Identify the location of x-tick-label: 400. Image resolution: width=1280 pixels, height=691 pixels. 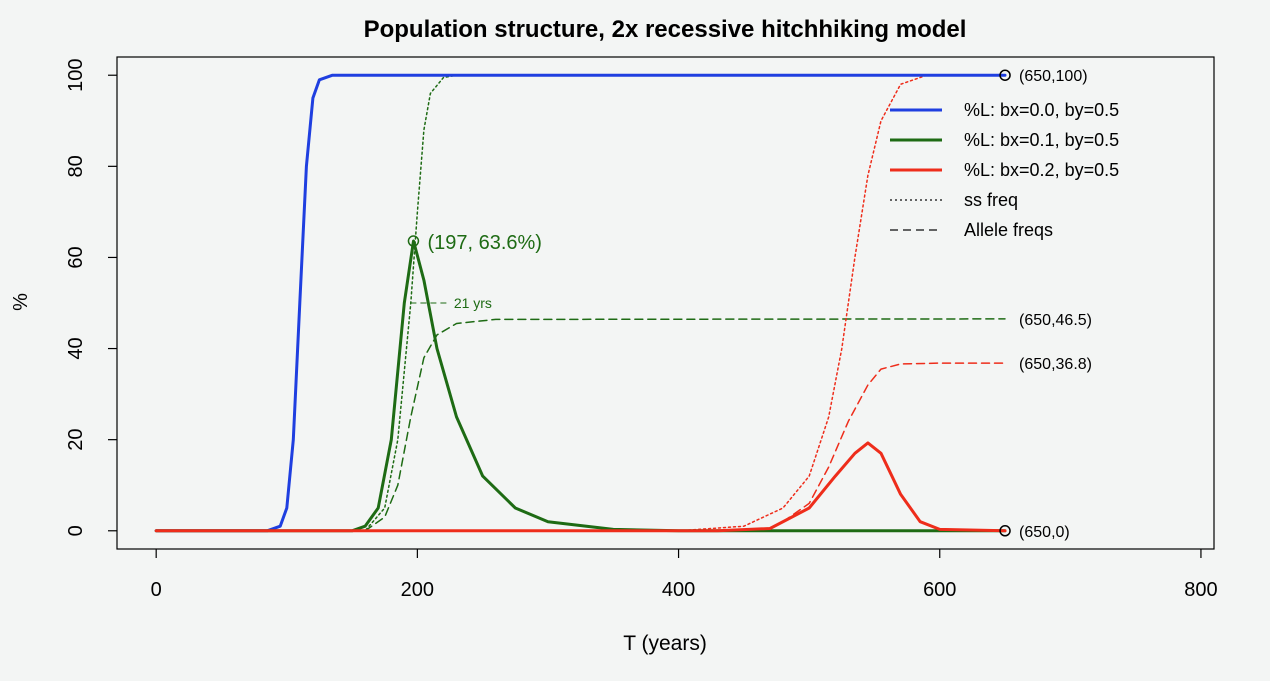
(678, 590).